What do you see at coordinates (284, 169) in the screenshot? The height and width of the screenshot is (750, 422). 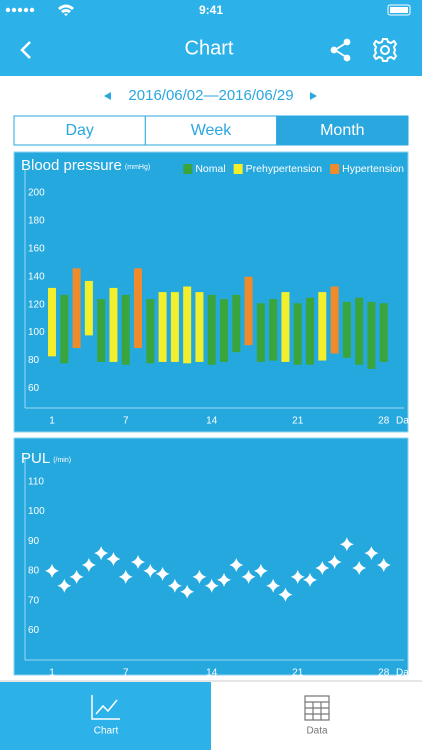 I see `legend-label: Prehypertension` at bounding box center [284, 169].